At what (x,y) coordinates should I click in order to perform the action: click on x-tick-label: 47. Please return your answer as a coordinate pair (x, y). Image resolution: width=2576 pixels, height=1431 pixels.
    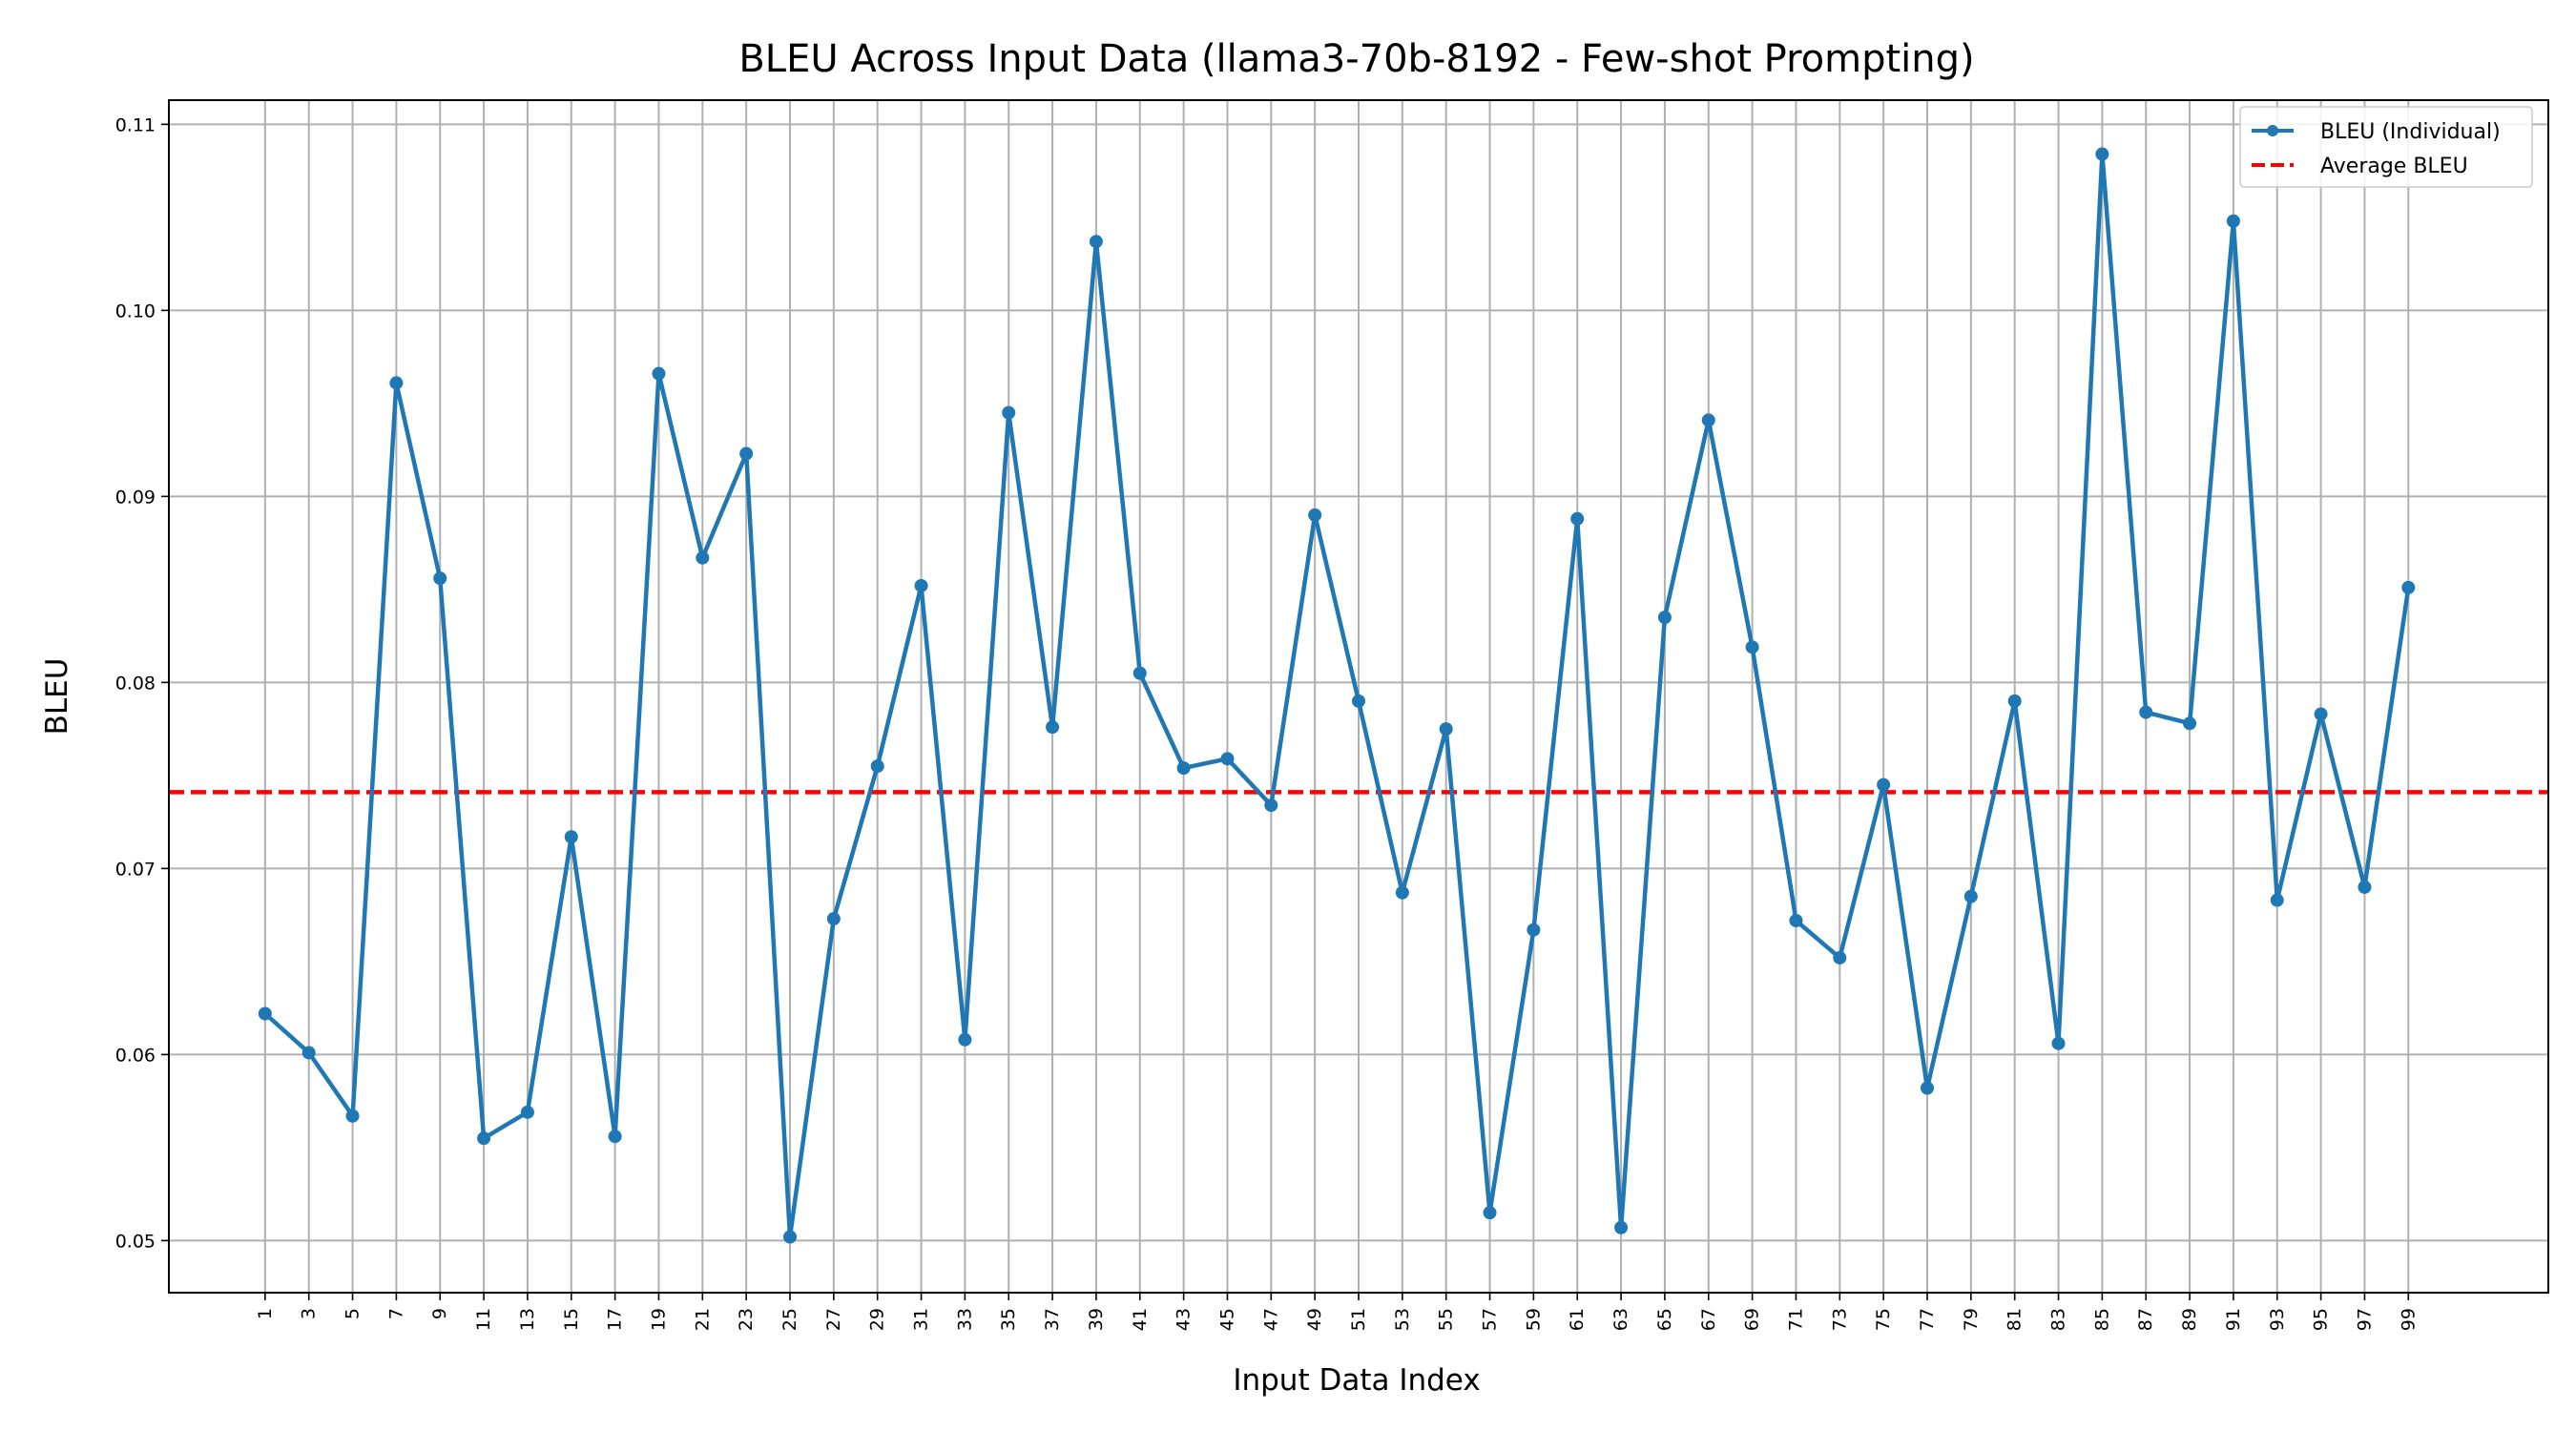
    Looking at the image, I should click on (1270, 1319).